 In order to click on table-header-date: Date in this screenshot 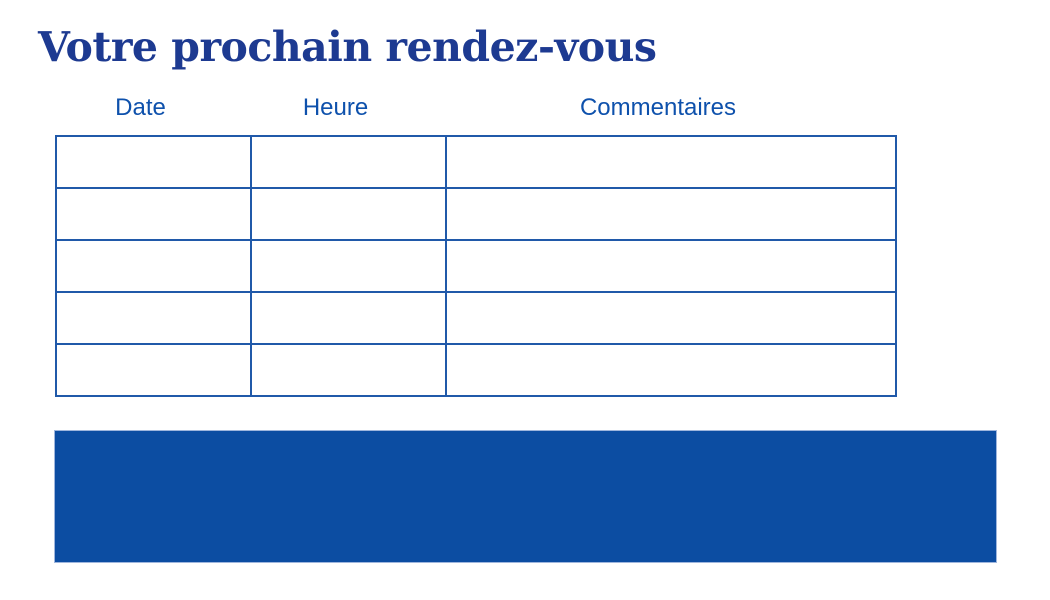, I will do `click(140, 107)`.